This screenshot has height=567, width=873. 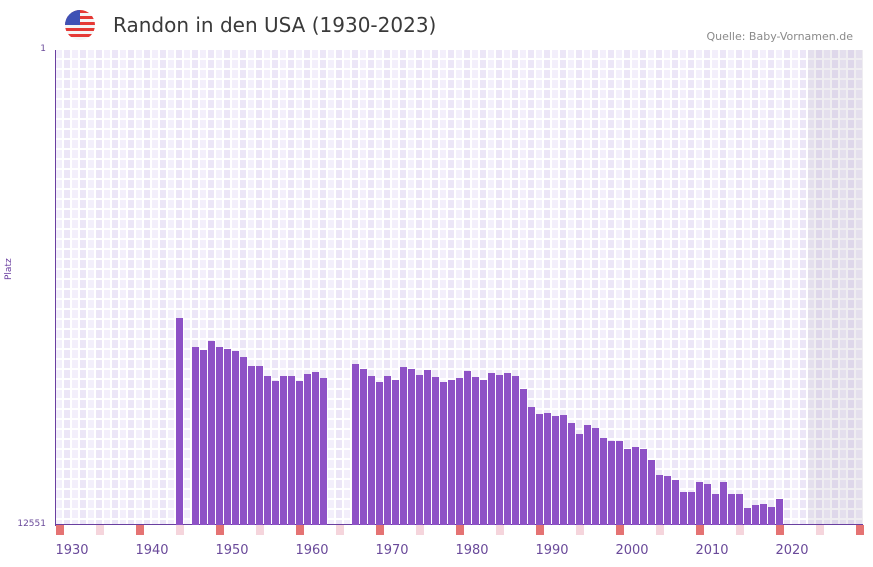 I want to click on bar-1978, so click(x=443, y=453).